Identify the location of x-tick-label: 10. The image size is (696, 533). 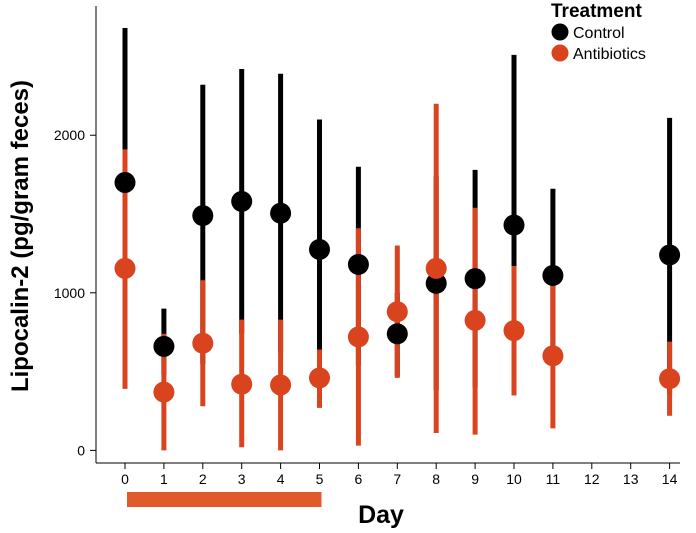
(514, 479).